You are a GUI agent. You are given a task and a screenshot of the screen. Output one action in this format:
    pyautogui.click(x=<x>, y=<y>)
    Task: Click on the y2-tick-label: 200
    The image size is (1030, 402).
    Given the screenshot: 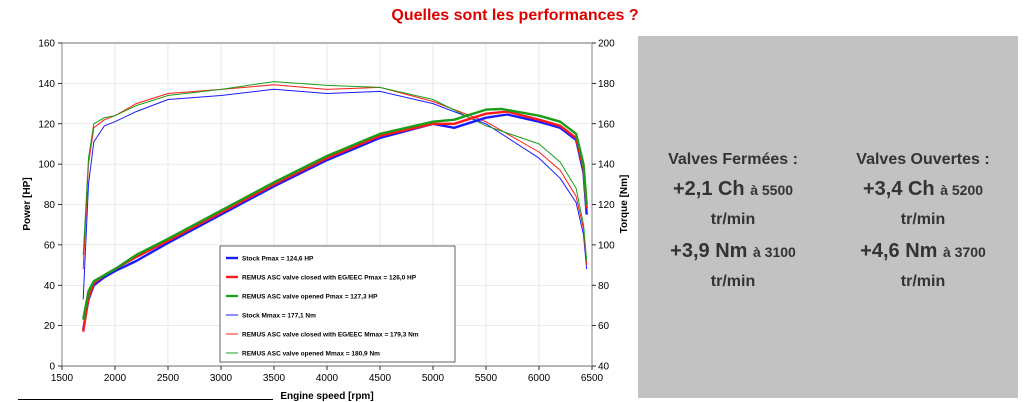 What is the action you would take?
    pyautogui.click(x=606, y=44)
    